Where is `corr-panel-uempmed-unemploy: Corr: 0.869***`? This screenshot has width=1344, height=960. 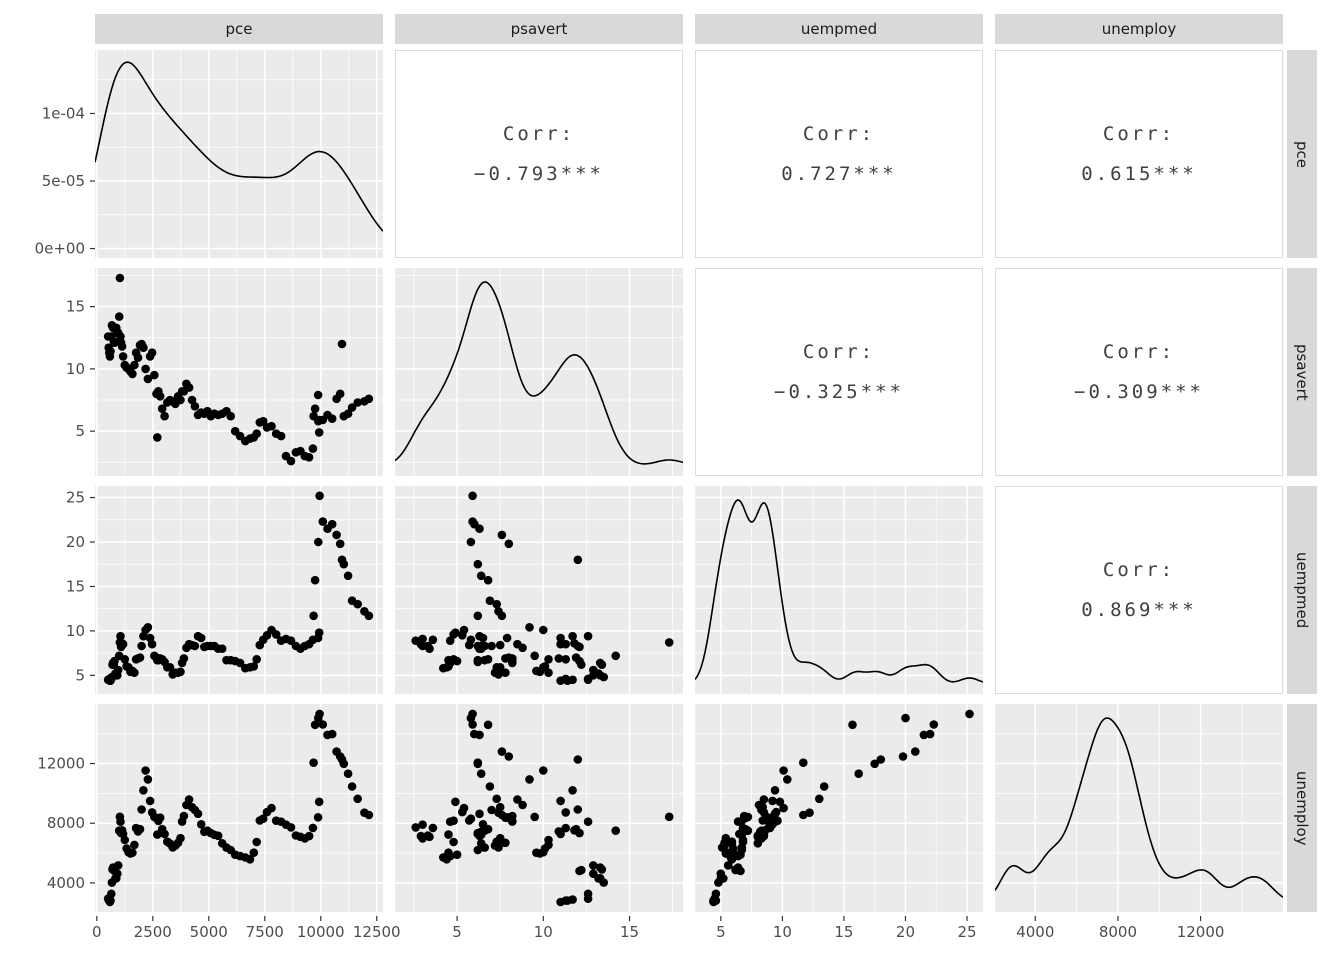
corr-panel-uempmed-unemploy: Corr: 0.869*** is located at coordinates (1139, 590).